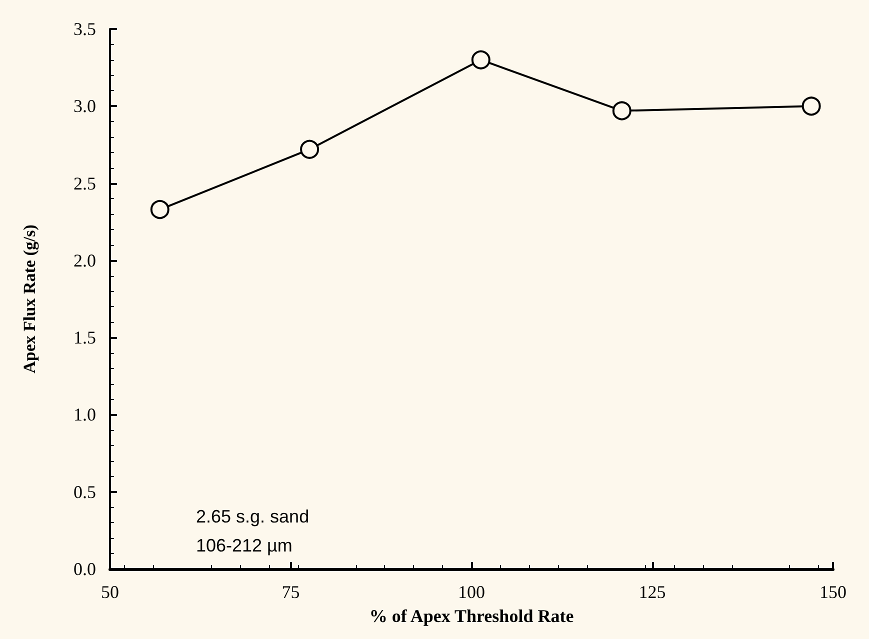  Describe the element at coordinates (85, 492) in the screenshot. I see `y-tick-label: 0.5` at that location.